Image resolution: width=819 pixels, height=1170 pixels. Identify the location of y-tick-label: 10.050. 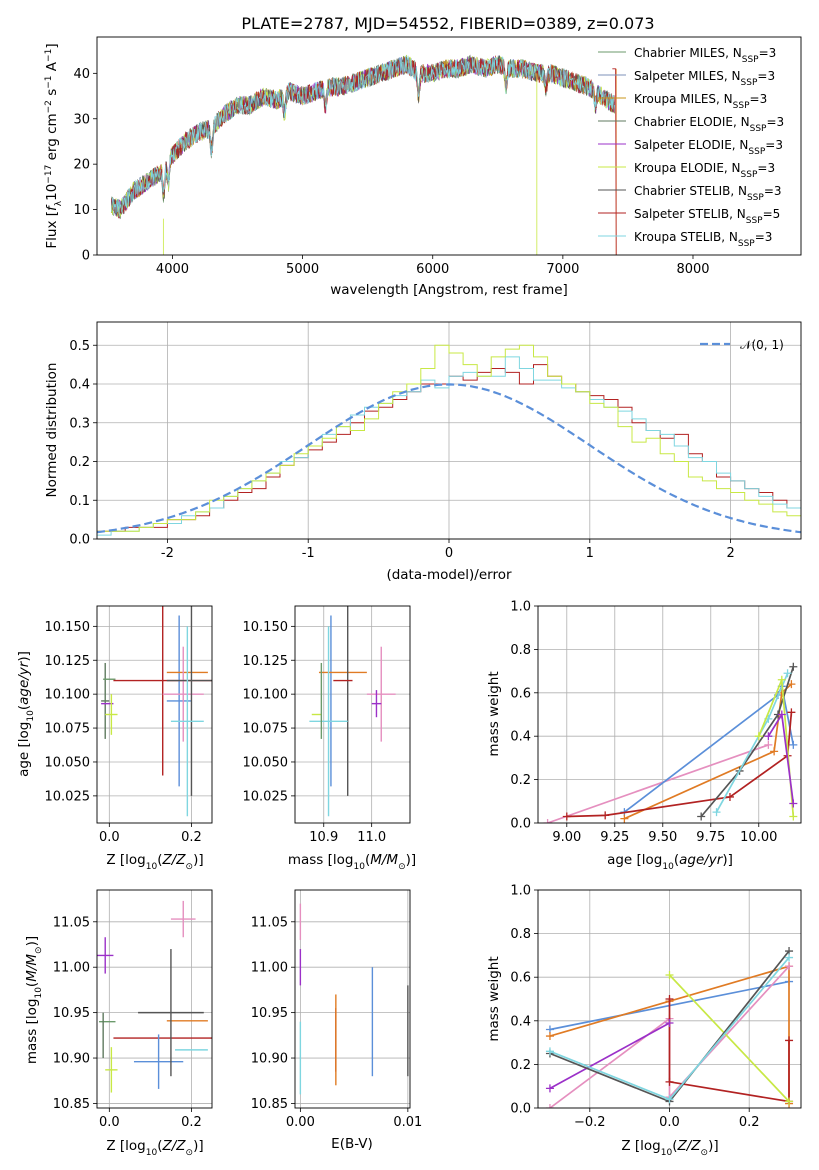
(266, 762).